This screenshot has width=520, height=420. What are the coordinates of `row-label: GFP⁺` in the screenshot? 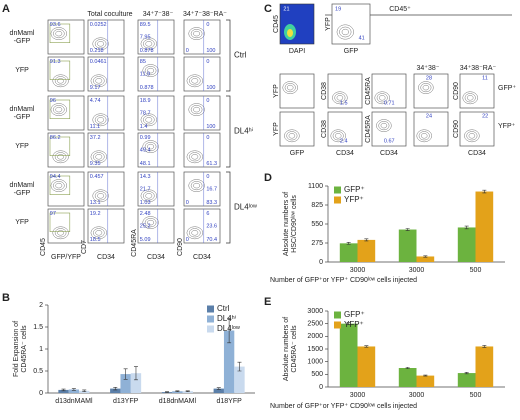 It's located at (507, 88).